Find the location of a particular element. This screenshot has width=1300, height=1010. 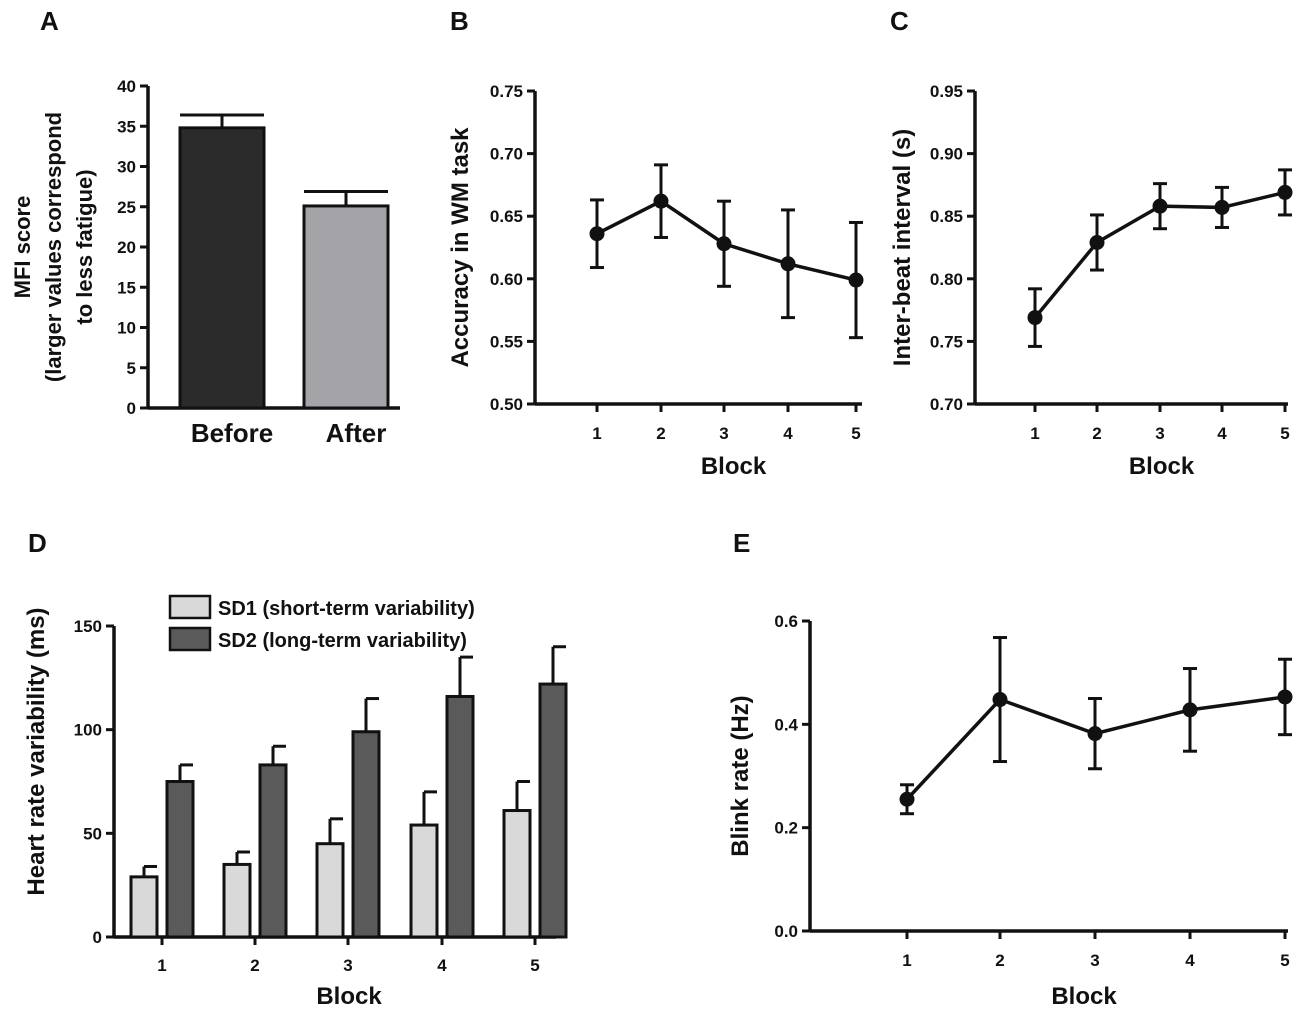

panel-e-x-axis-title: Block is located at coordinates (1084, 996).